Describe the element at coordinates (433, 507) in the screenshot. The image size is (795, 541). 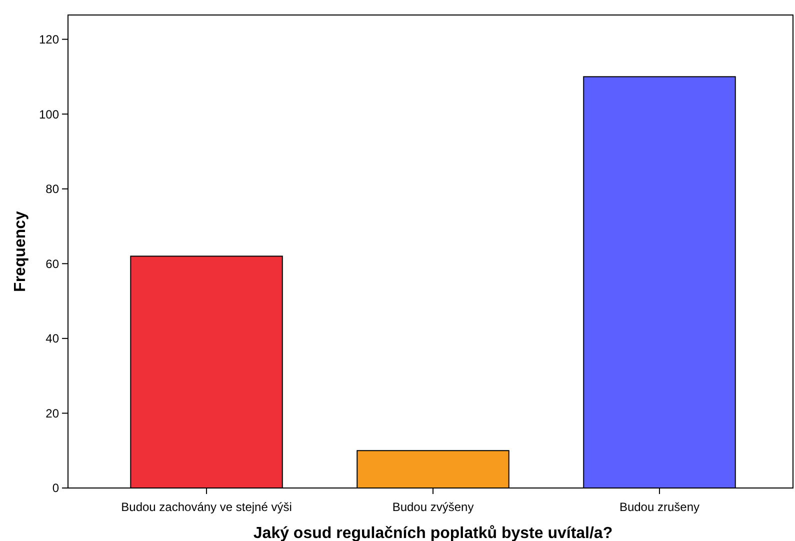
I see `x-tick-label: Budou zvýšeny` at that location.